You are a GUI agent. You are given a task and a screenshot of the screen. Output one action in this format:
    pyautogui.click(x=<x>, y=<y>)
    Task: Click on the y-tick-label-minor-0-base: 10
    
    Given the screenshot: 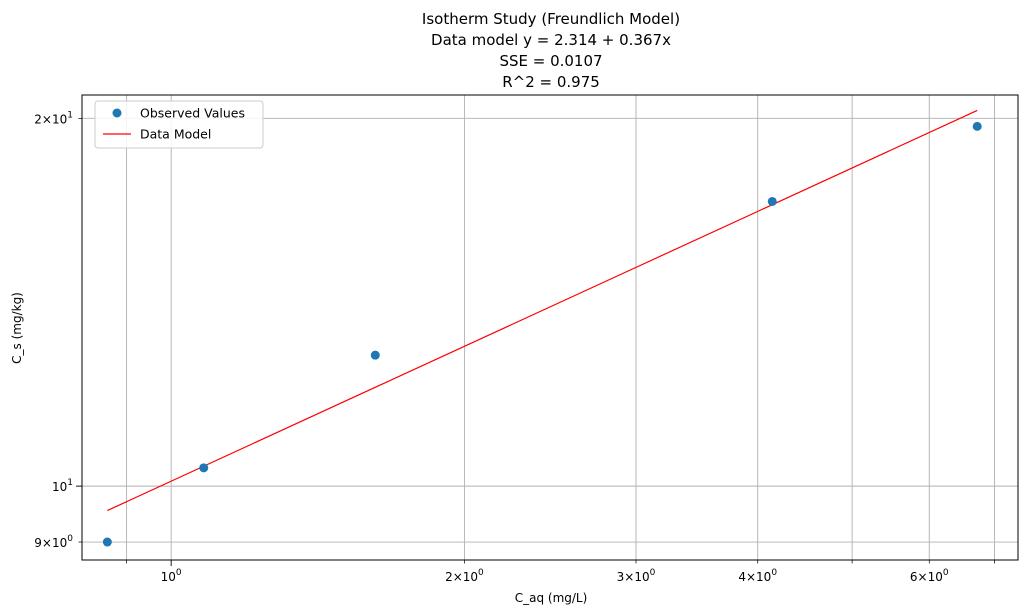 What is the action you would take?
    pyautogui.click(x=59, y=543)
    